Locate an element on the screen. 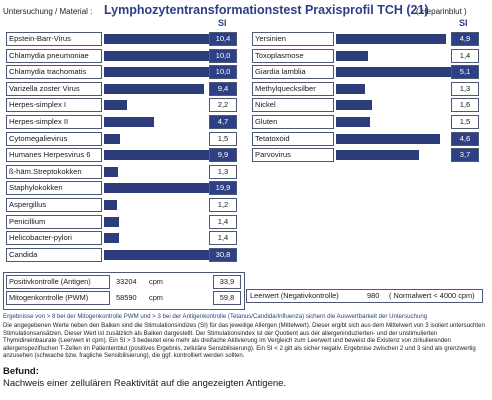 Image resolution: width=492 pixels, height=400 pixels. allergen-row: Gluten 1,5 is located at coordinates (367, 121).